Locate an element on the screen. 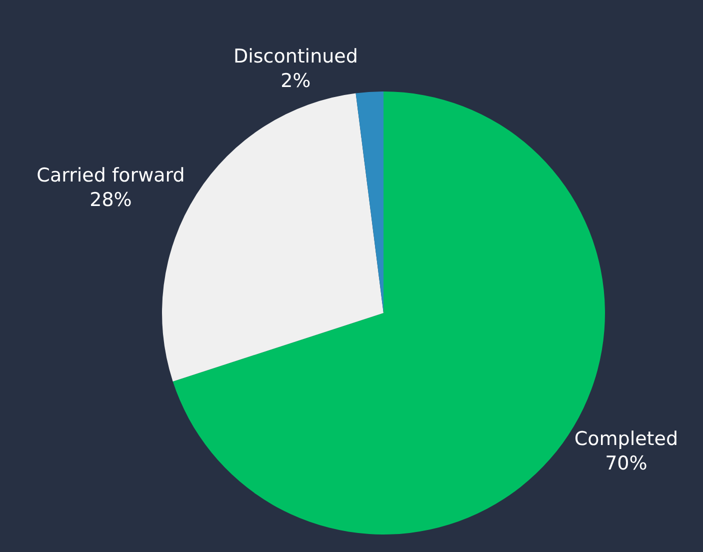 The width and height of the screenshot is (703, 552). slice-label: Discontinued is located at coordinates (295, 56).